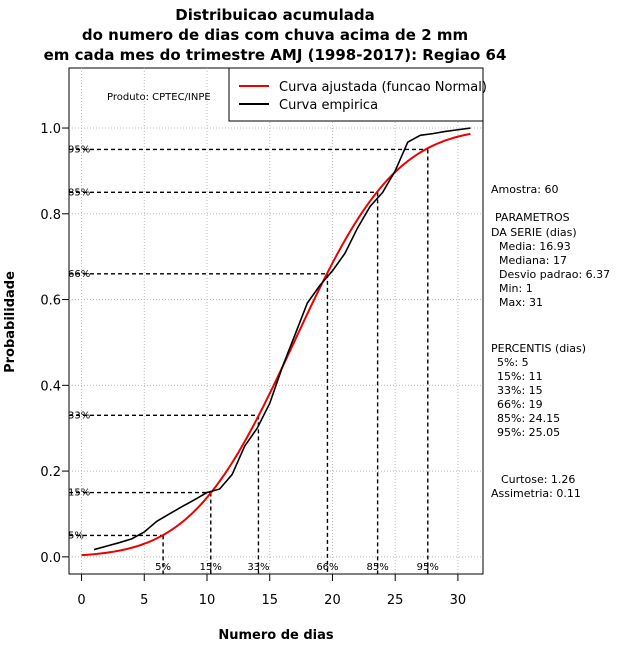 This screenshot has height=660, width=640. I want to click on percentile-y-label: 85%, so click(79, 192).